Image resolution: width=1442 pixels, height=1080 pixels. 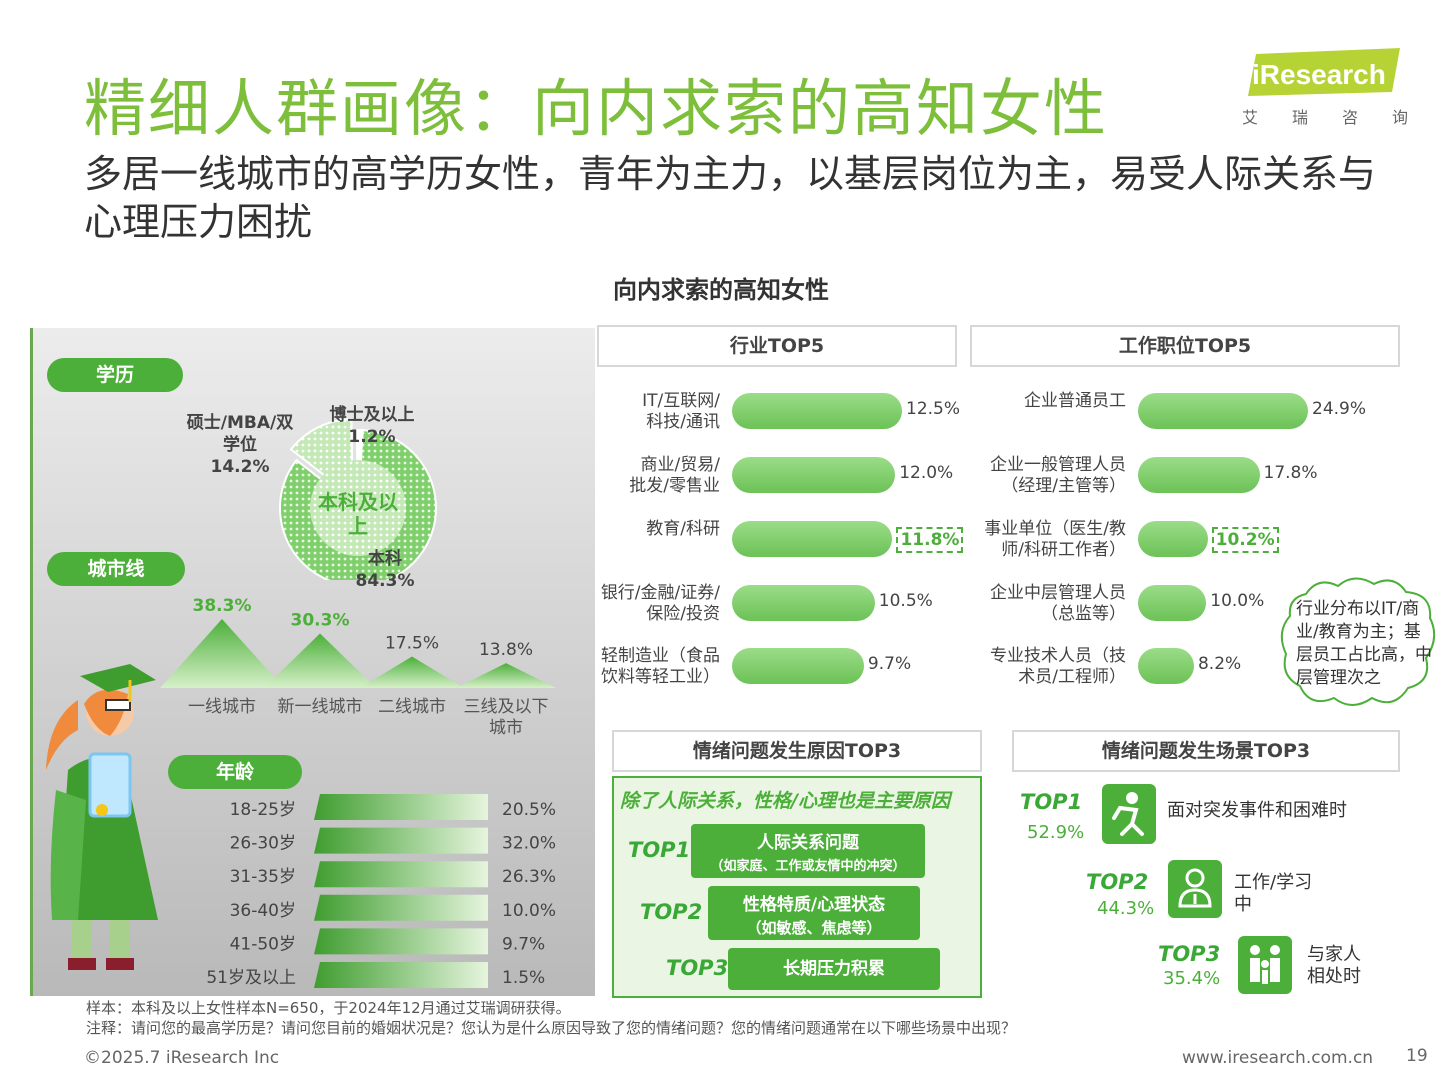 I want to click on bar-category-label: 企业普通员工, so click(x=1075, y=401).